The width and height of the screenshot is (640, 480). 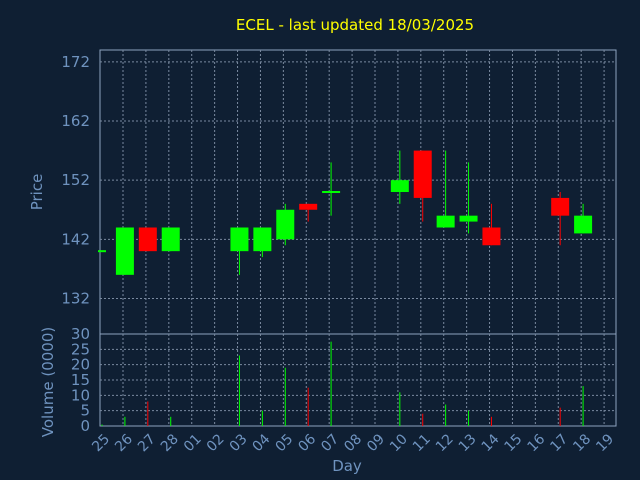 I want to click on volume-tick-label: 5, so click(x=85, y=411).